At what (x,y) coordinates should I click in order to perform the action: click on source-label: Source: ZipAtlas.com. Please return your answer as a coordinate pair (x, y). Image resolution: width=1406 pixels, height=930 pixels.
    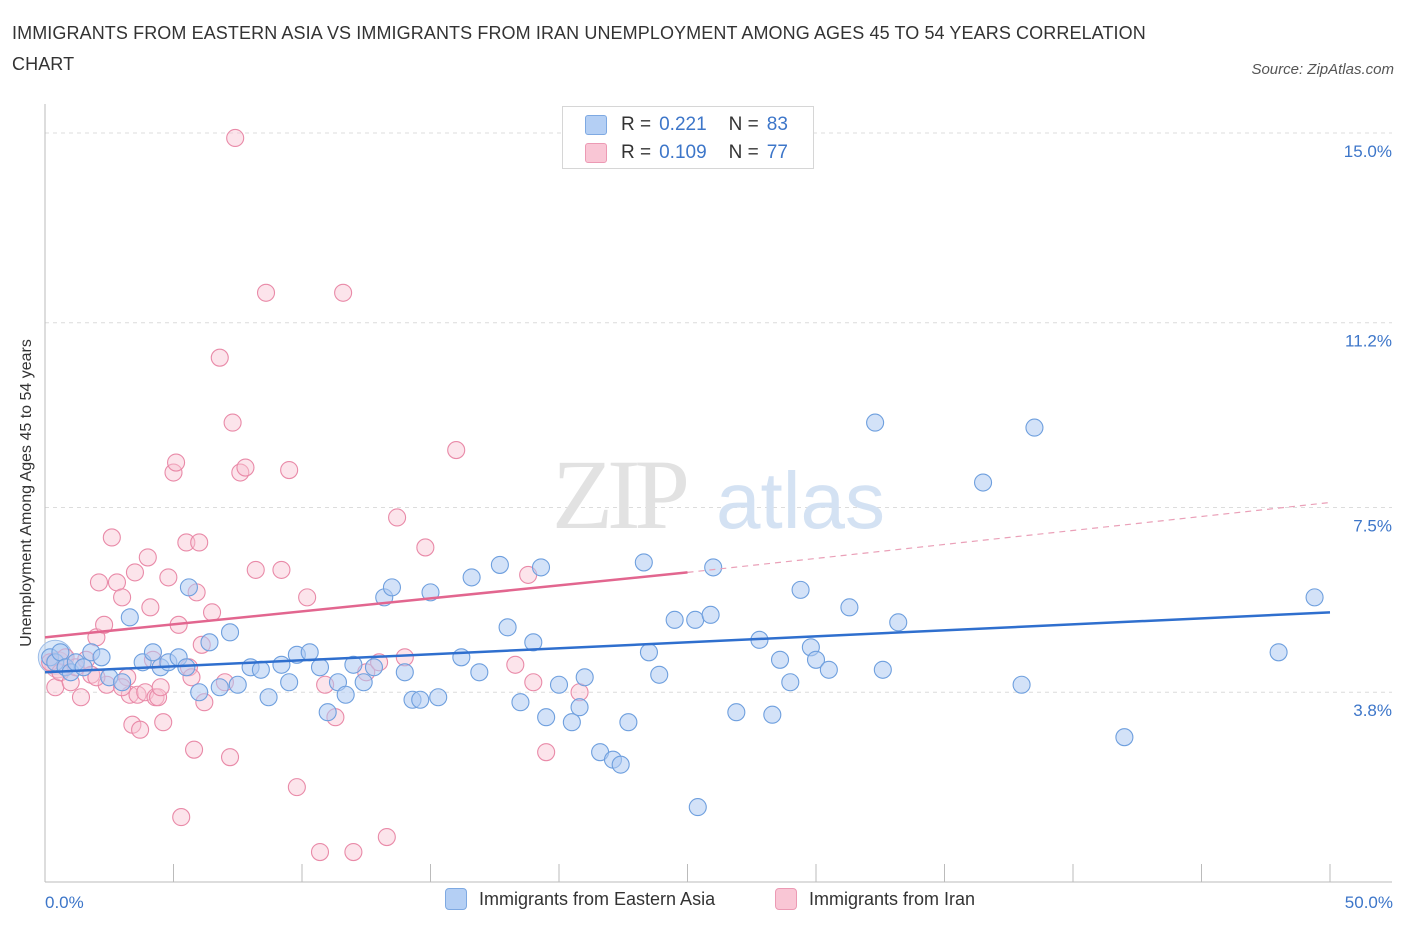
    Looking at the image, I should click on (1322, 69).